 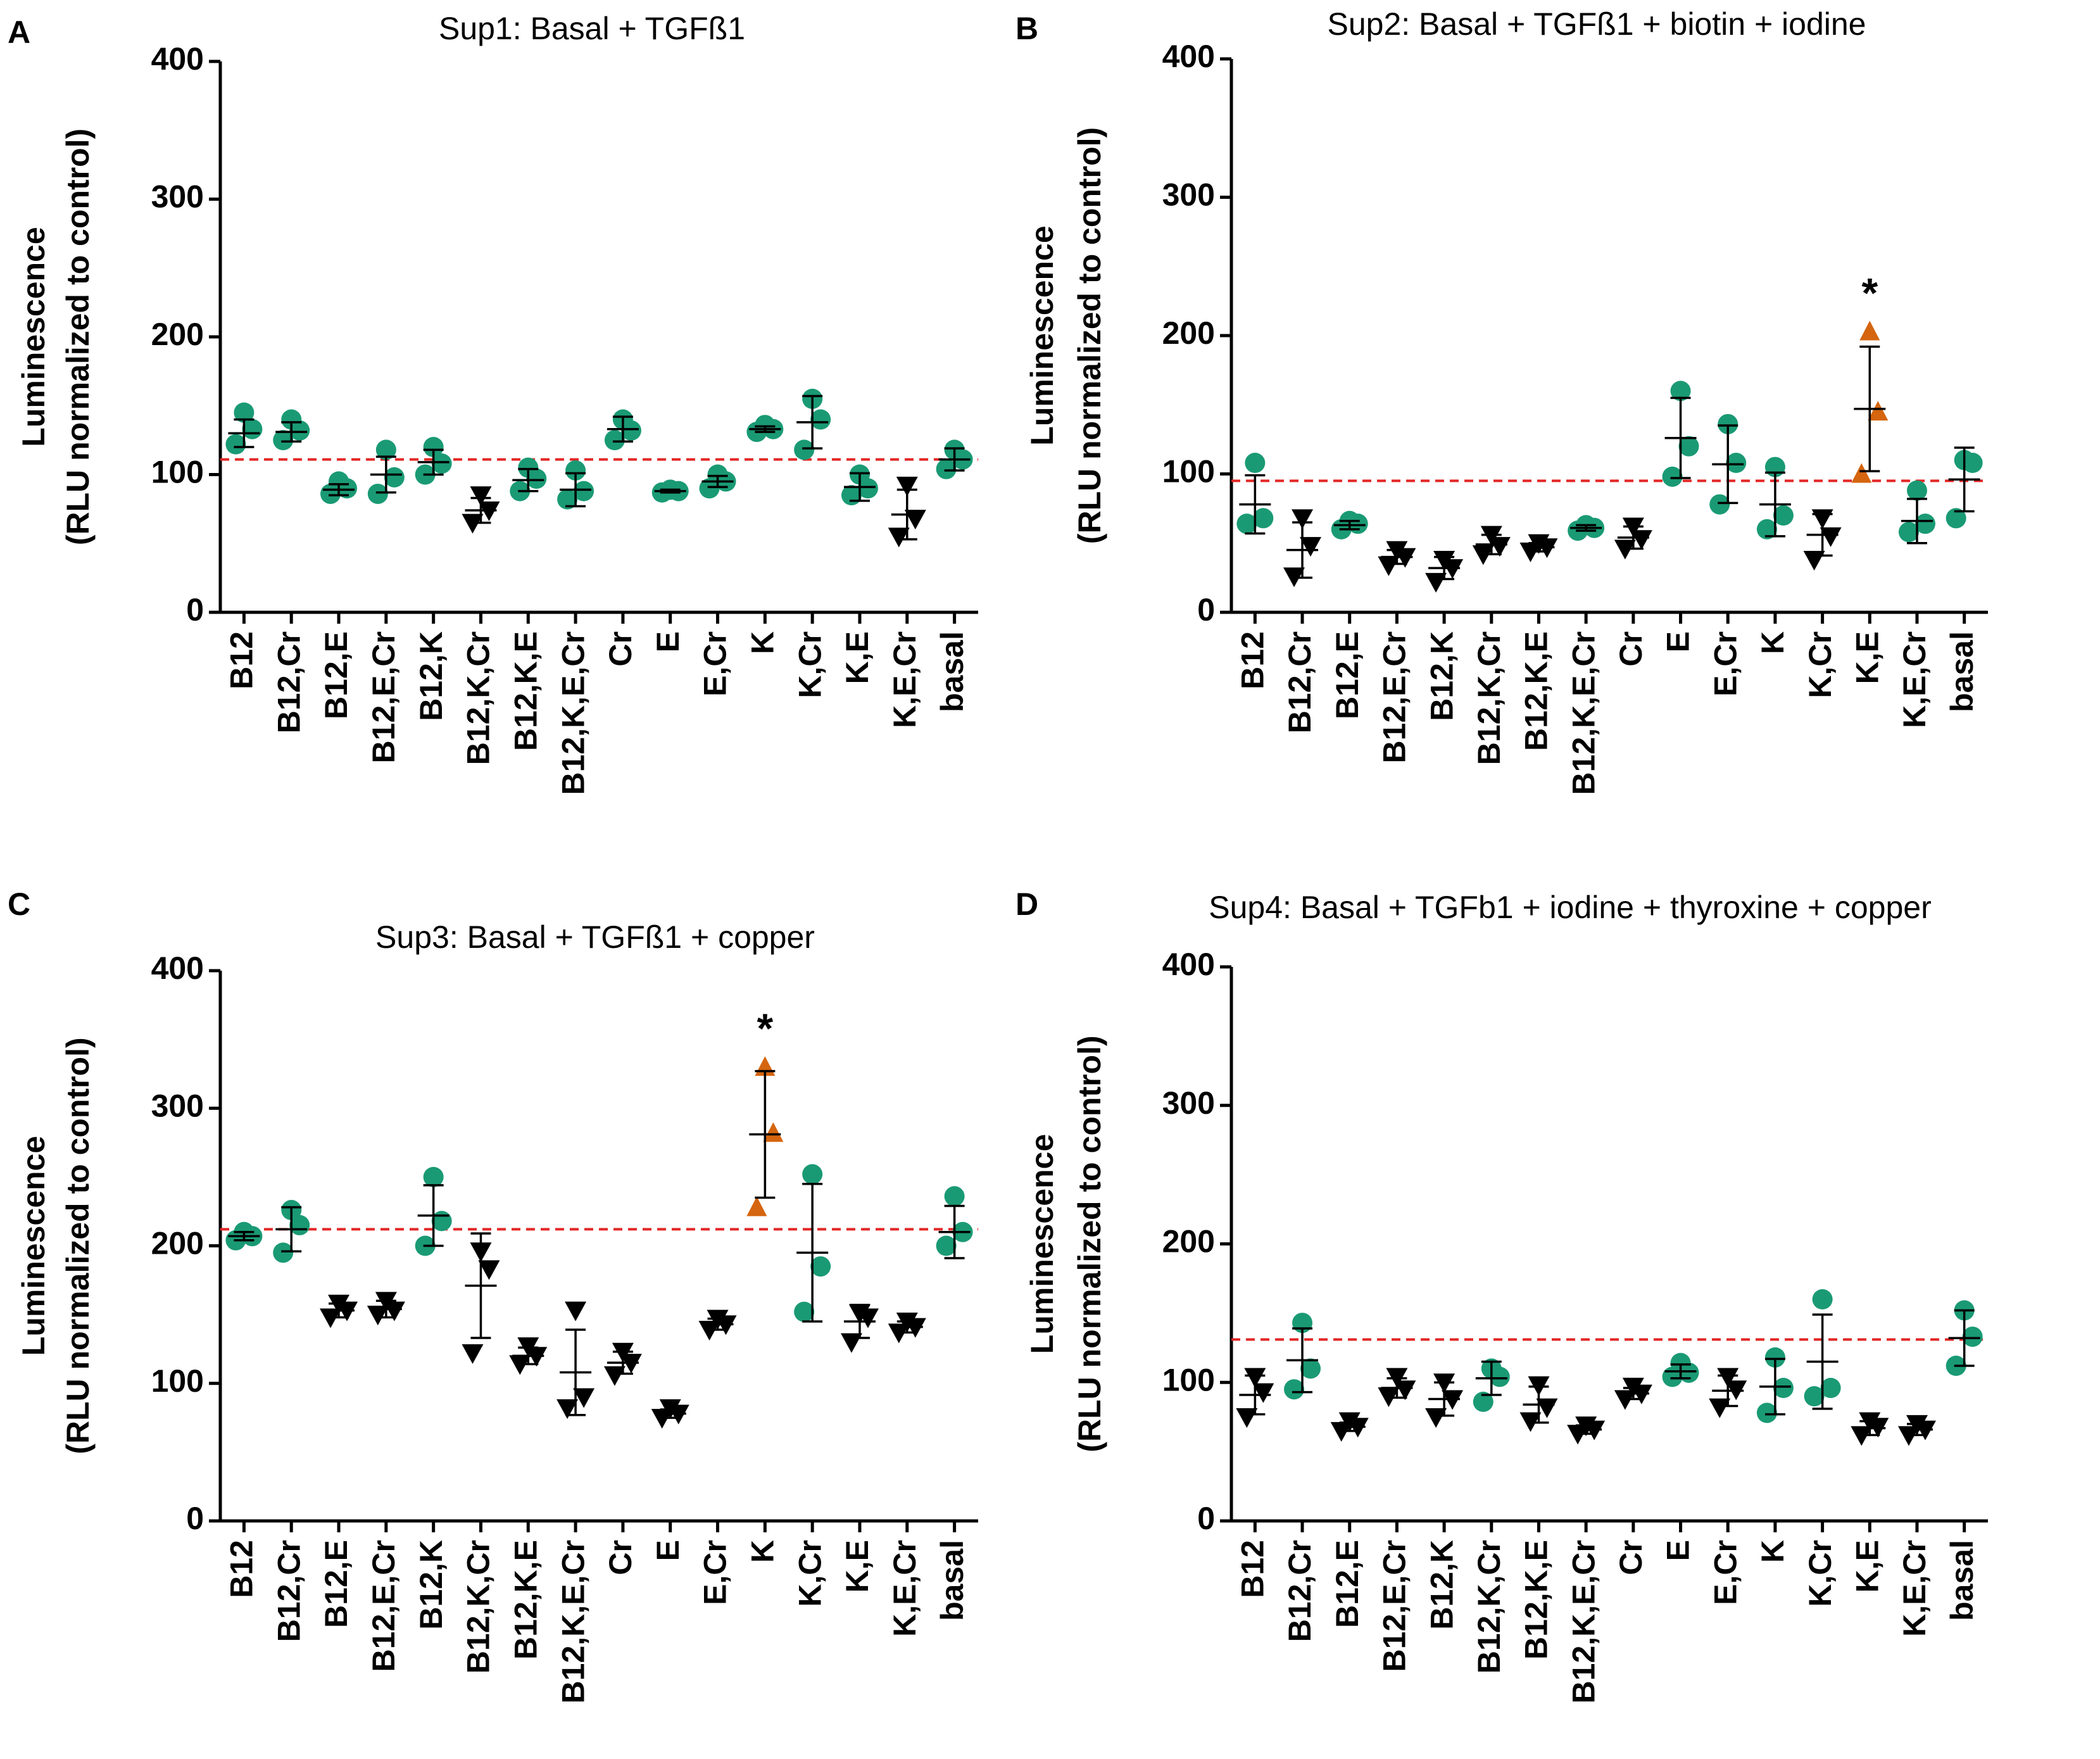 I want to click on y-tick-label: 300, so click(x=1188, y=195).